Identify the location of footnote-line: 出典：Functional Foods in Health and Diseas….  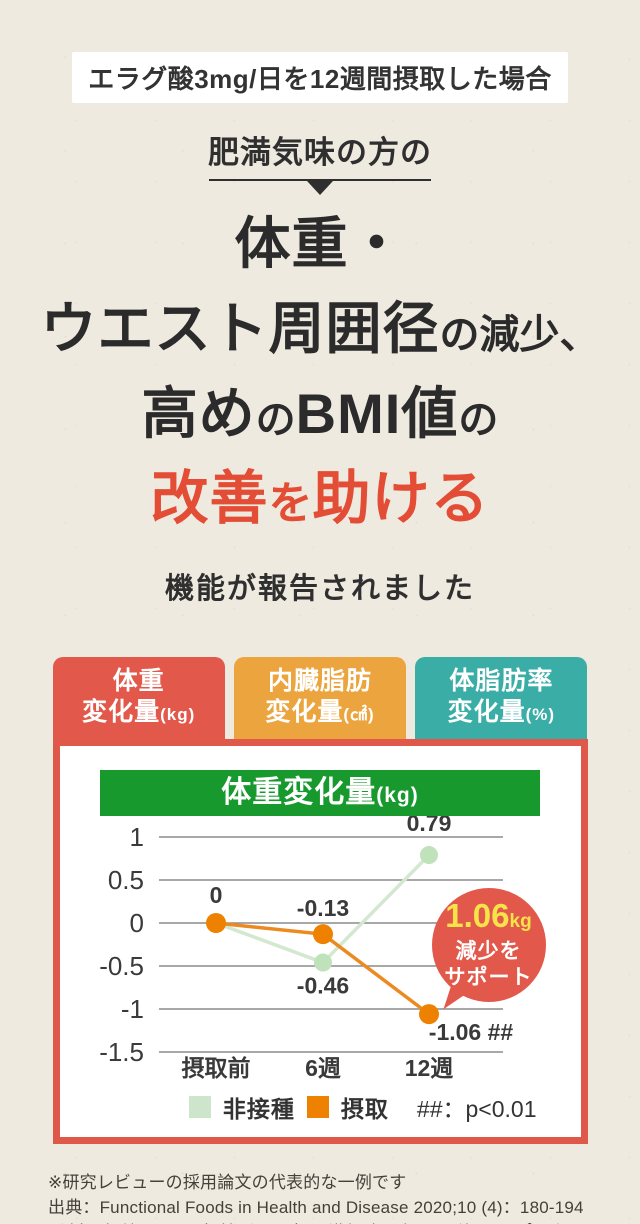
(316, 1207).